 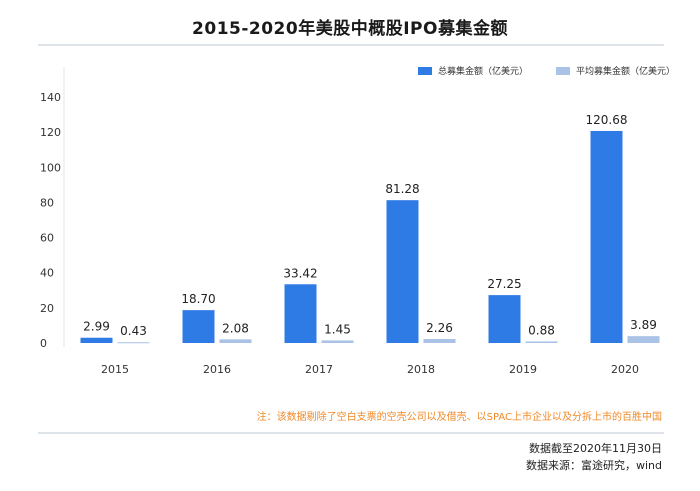 What do you see at coordinates (351, 433) in the screenshot?
I see `footer-divider` at bounding box center [351, 433].